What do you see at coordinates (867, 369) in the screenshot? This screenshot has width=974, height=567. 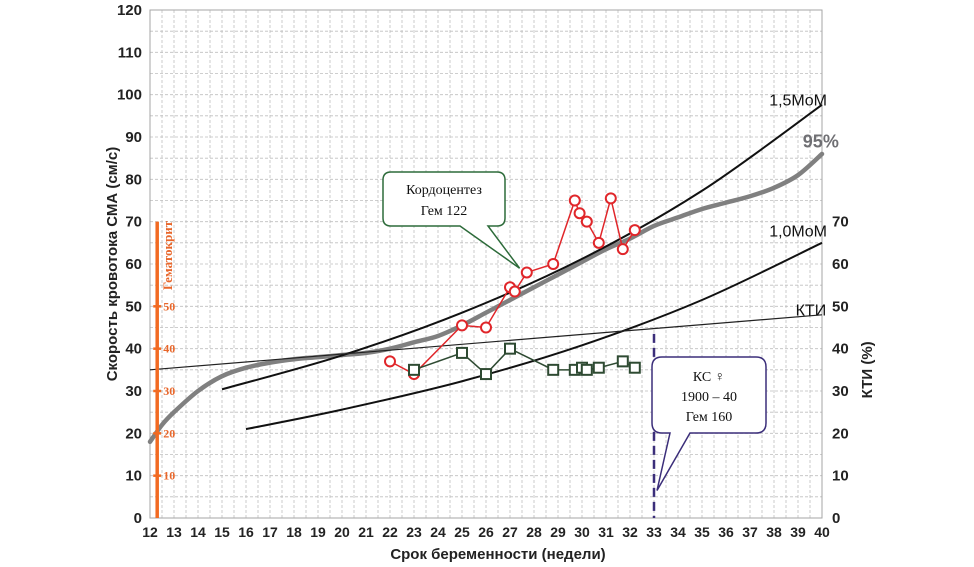 I see `y2-axis-title: КТИ (%)` at bounding box center [867, 369].